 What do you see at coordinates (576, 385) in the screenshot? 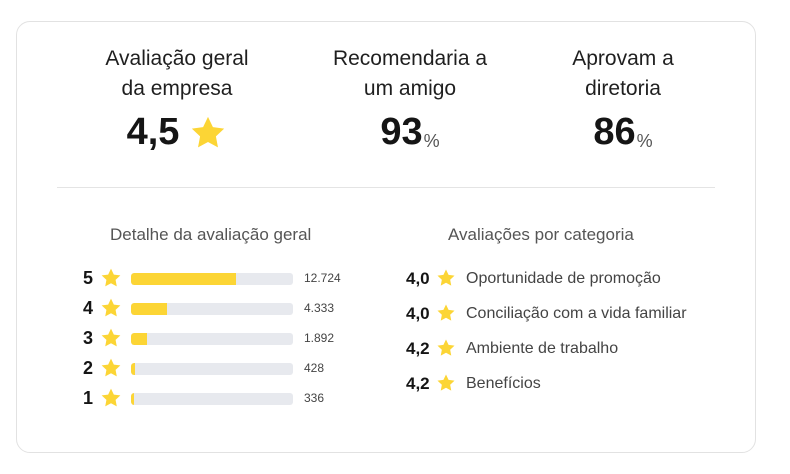
I see `category-item: 4,2 Benefícios` at bounding box center [576, 385].